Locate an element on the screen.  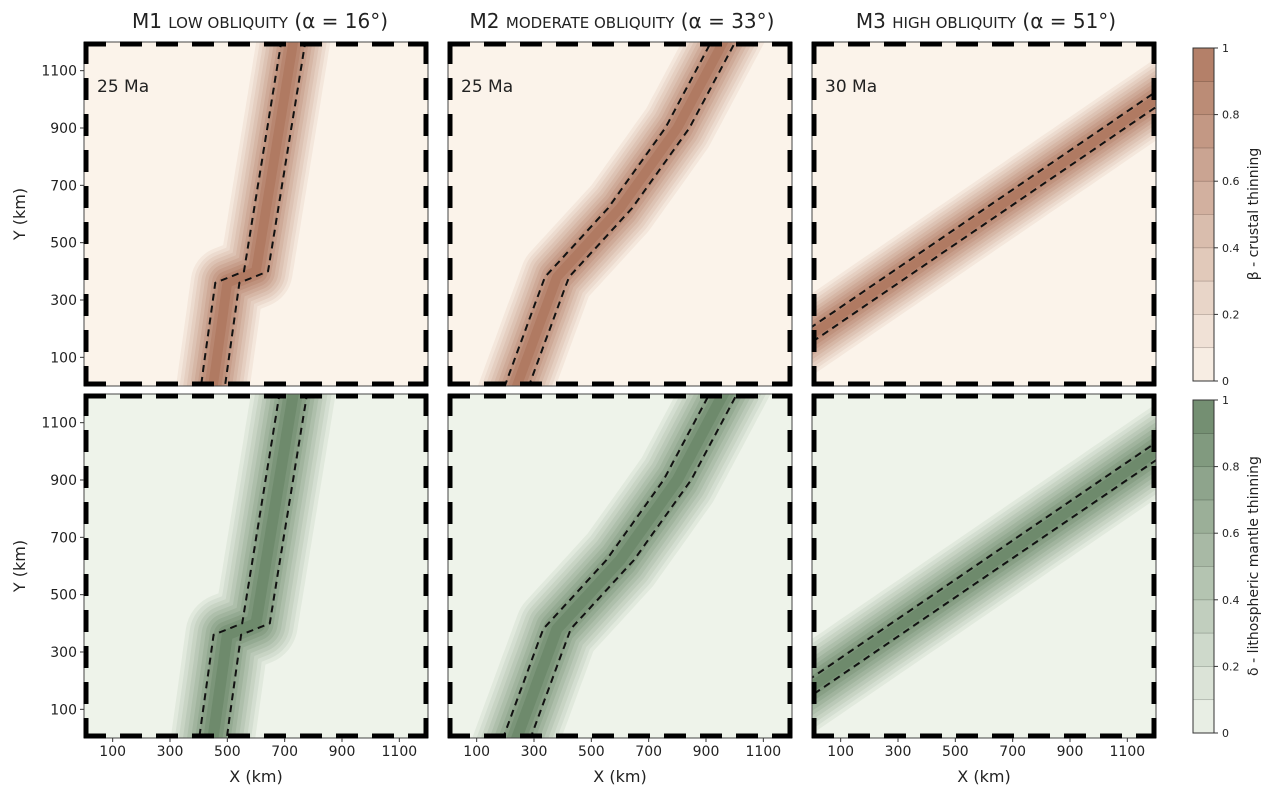
obliquity-label: LOW OBLIQUITY is located at coordinates (228, 23).